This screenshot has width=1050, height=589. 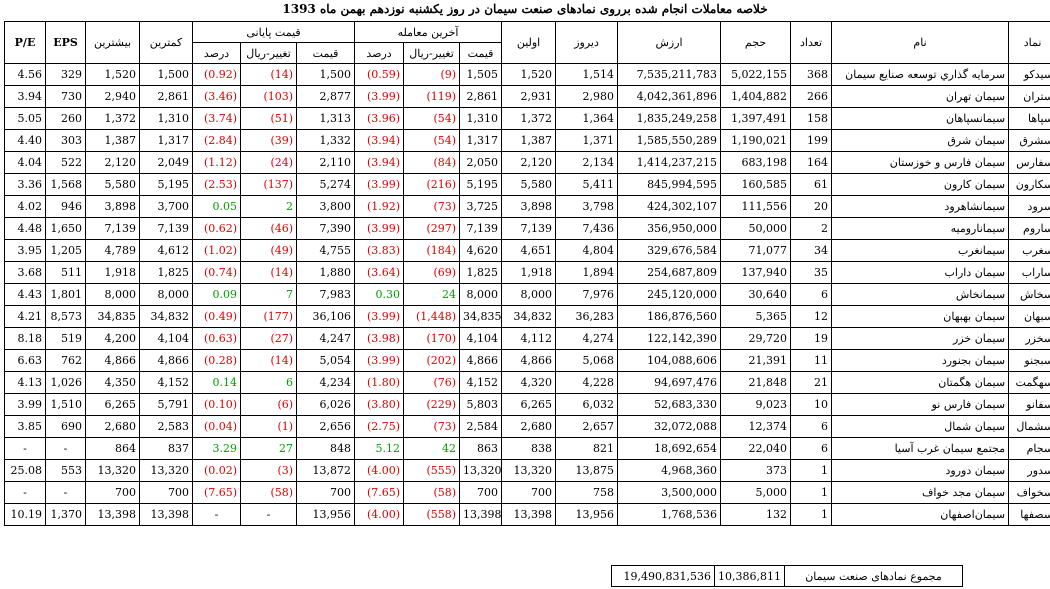 I want to click on volume-cell: 50,000, so click(x=756, y=228).